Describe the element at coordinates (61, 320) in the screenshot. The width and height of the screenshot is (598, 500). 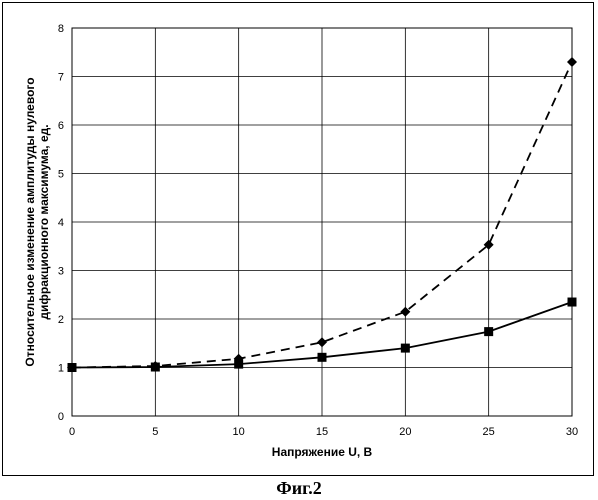
I see `y-tick-label: 2` at that location.